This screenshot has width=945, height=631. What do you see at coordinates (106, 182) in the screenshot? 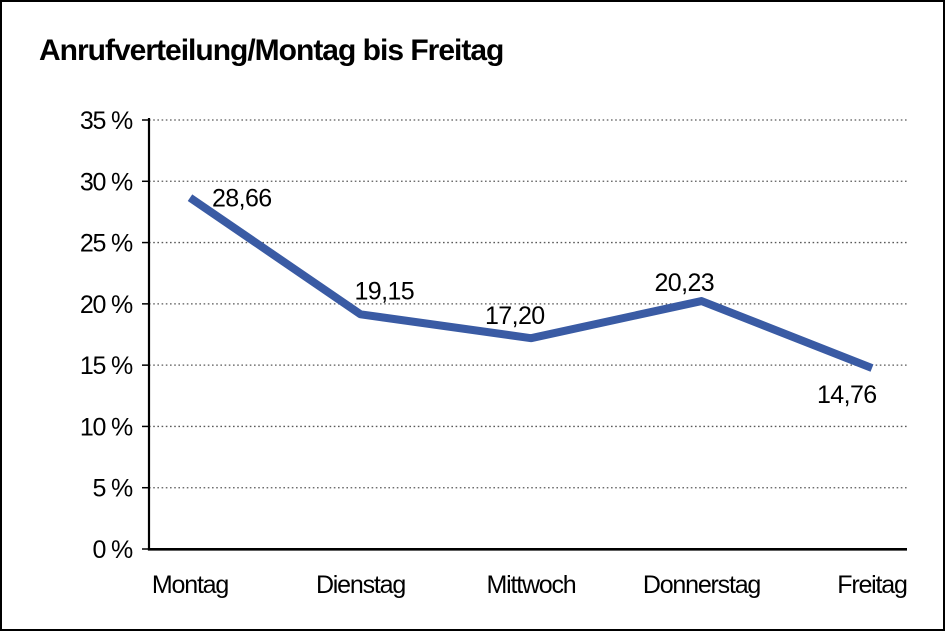
I see `y-tick-label: 30 %` at bounding box center [106, 182].